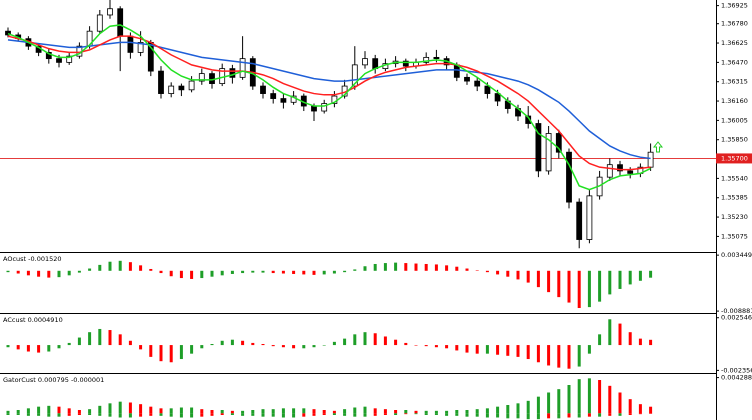  I want to click on y-tick-label: 1.36470, so click(734, 62).